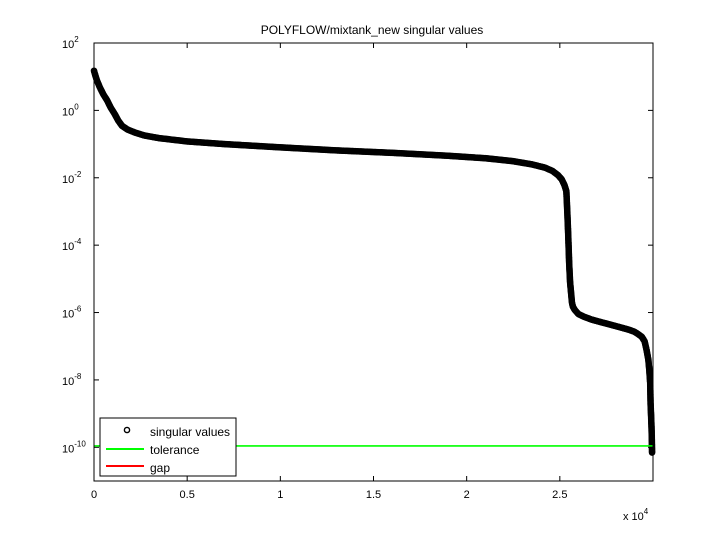  I want to click on y-tick-label-exponent: -6, so click(78, 309).